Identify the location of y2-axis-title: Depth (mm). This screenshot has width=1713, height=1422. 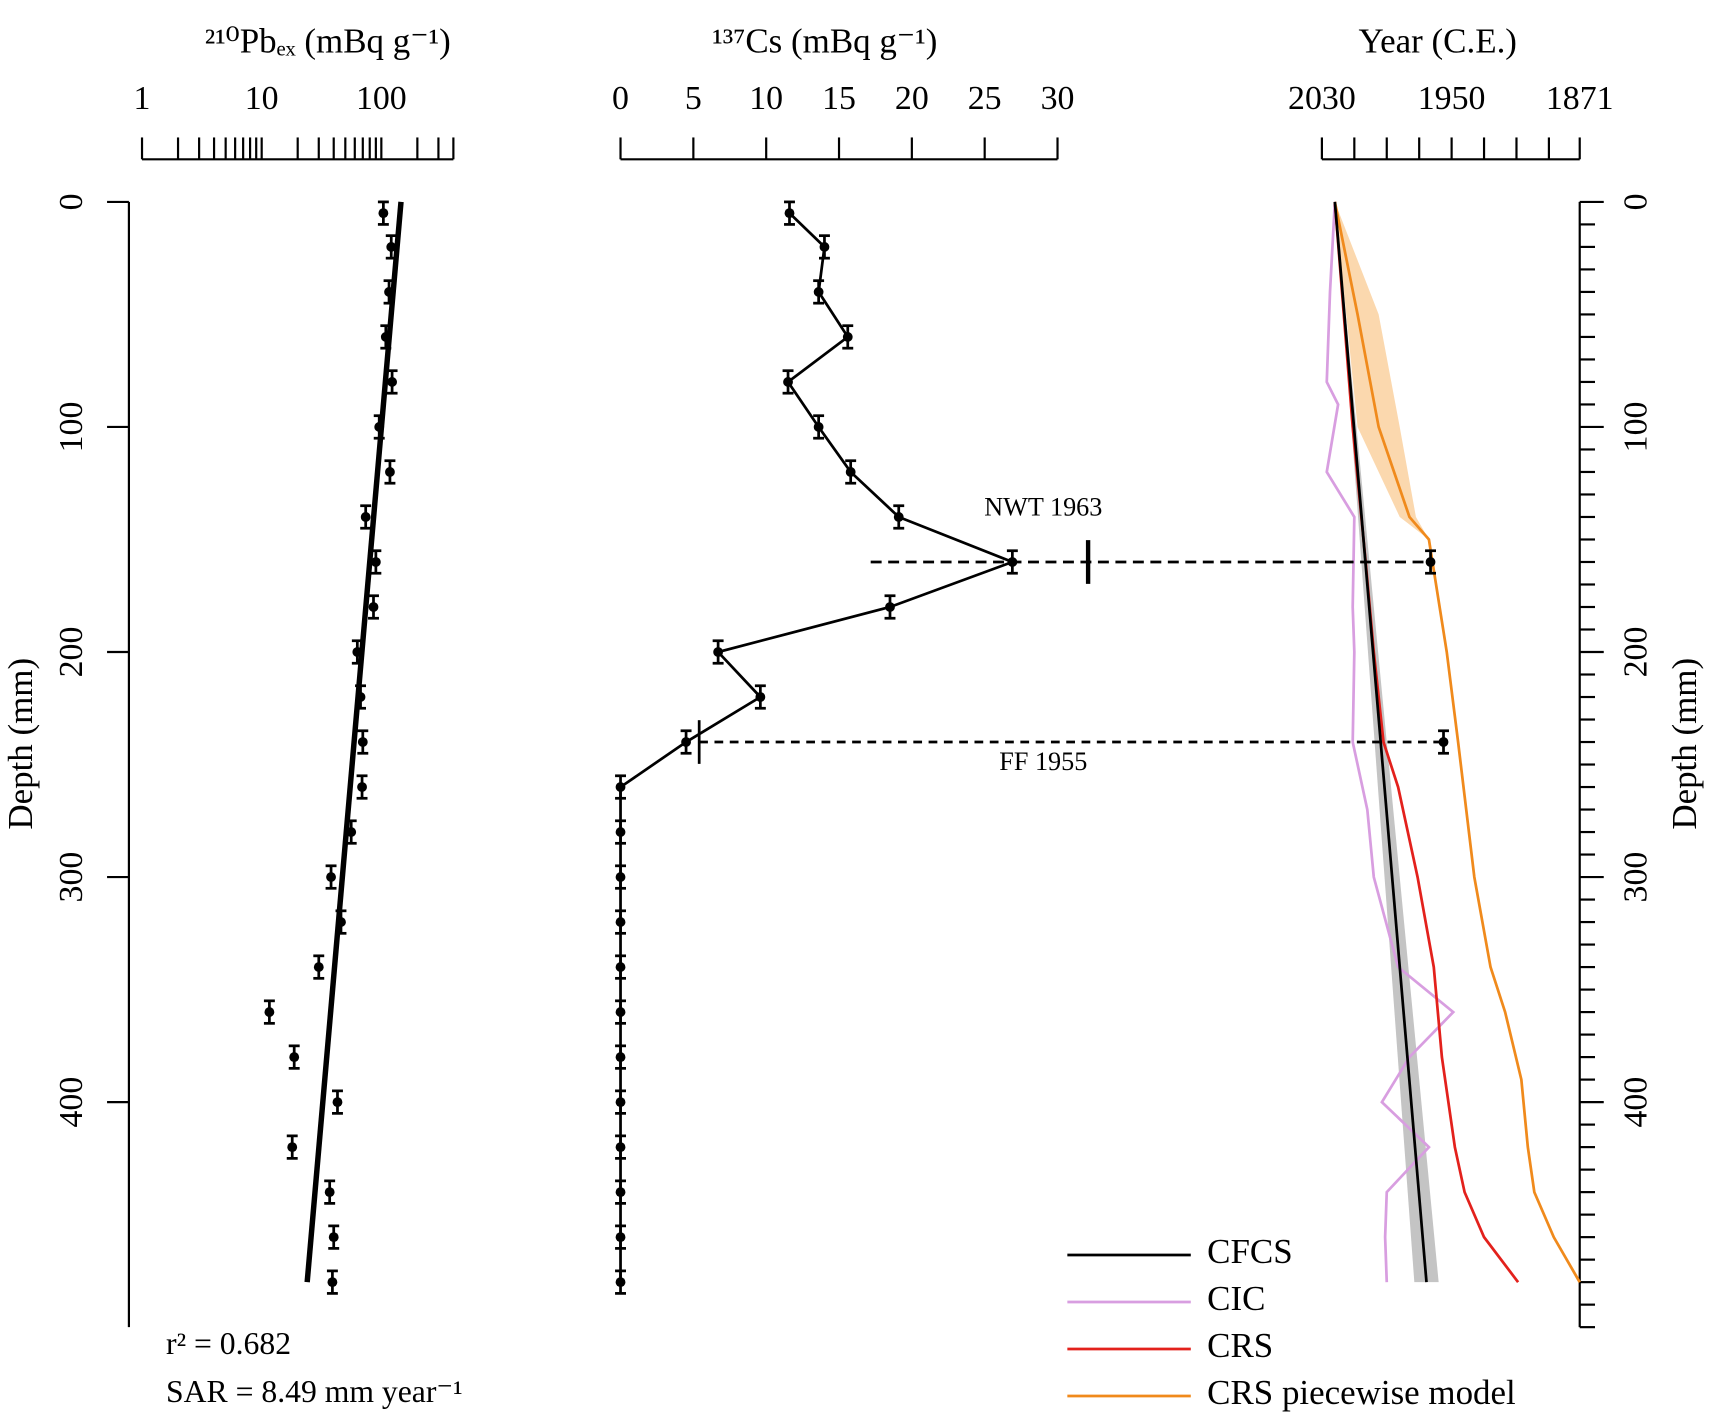
(1684, 744).